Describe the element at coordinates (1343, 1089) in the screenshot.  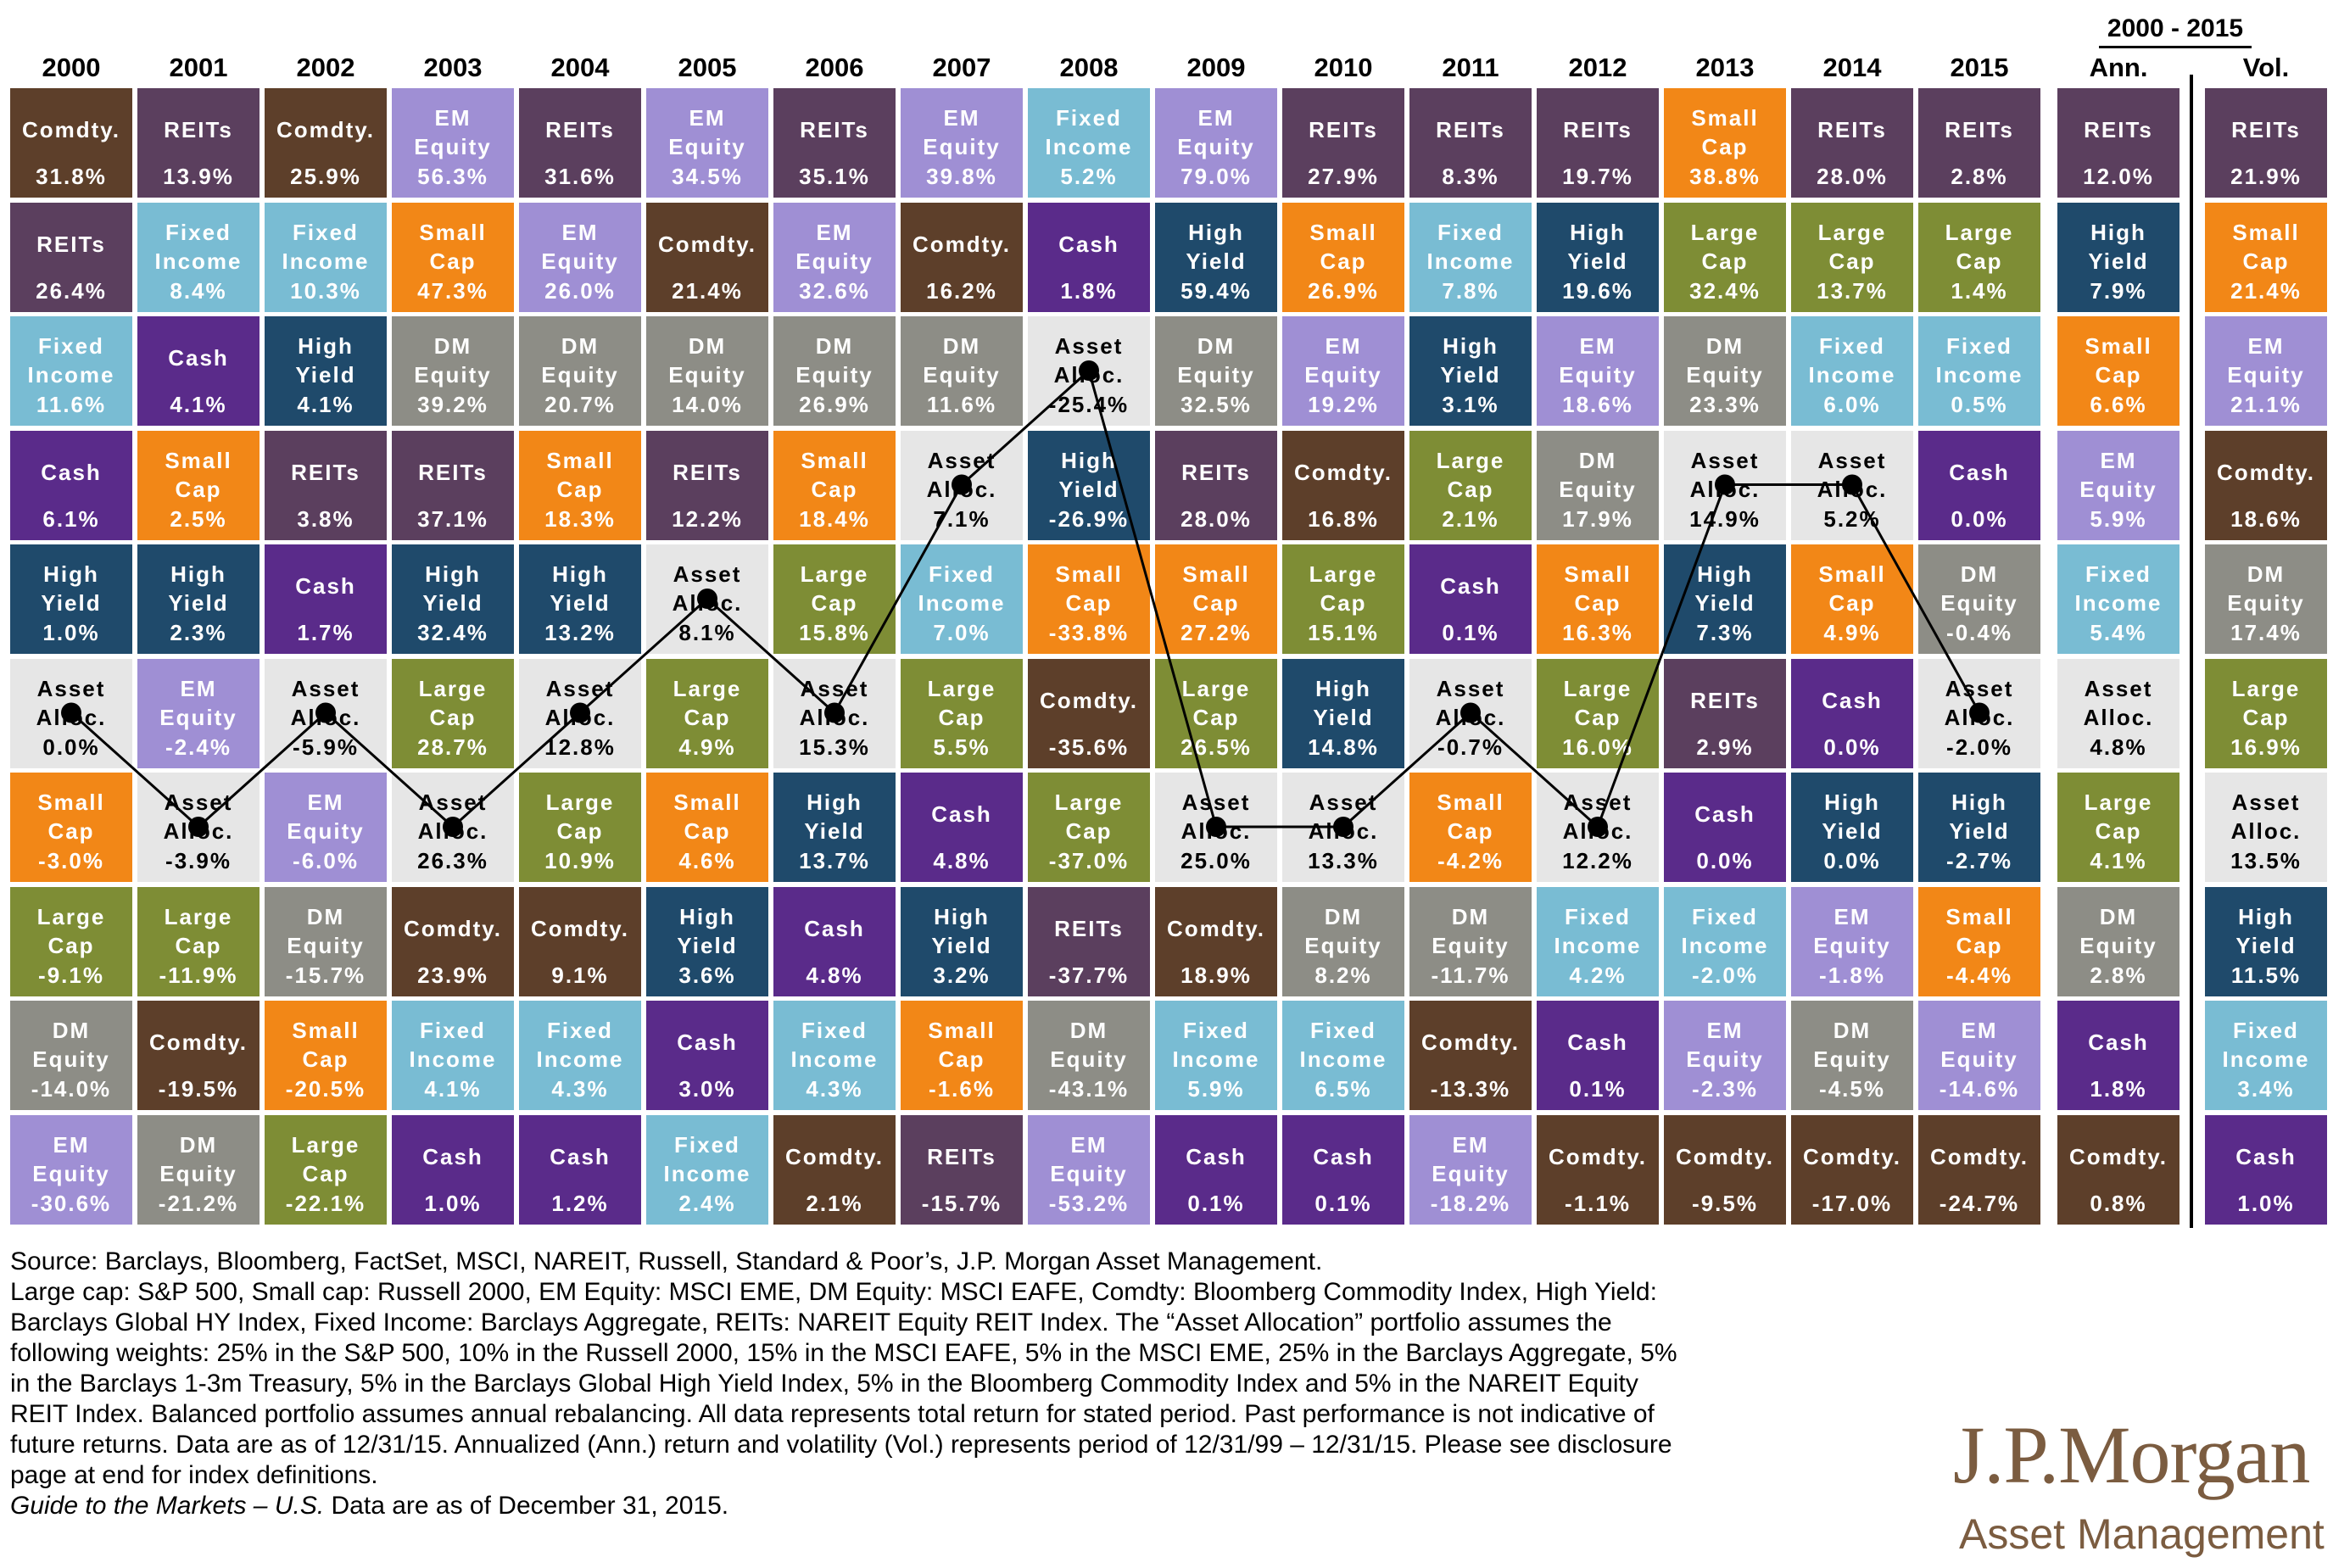
I see `tile-value: 6.5%` at that location.